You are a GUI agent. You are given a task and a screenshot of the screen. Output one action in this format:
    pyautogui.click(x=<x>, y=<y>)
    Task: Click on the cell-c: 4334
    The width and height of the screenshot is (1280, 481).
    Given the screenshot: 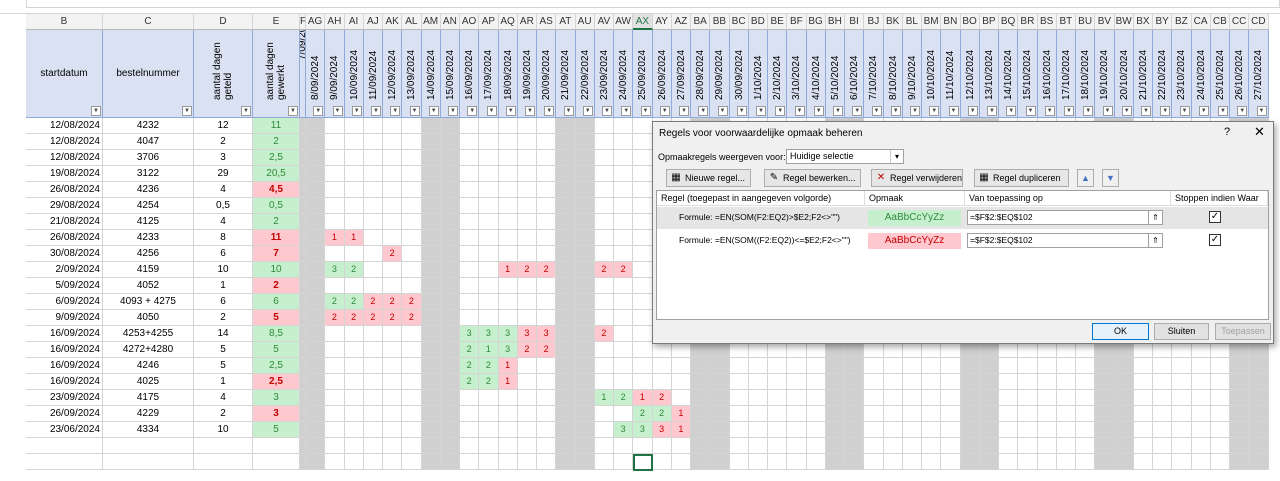 What is the action you would take?
    pyautogui.click(x=148, y=430)
    